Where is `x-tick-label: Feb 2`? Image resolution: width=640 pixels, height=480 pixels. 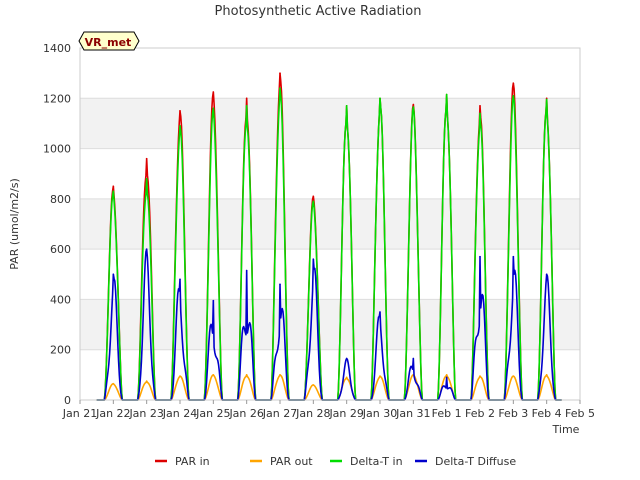 x-tick-label: Feb 2 is located at coordinates (480, 413).